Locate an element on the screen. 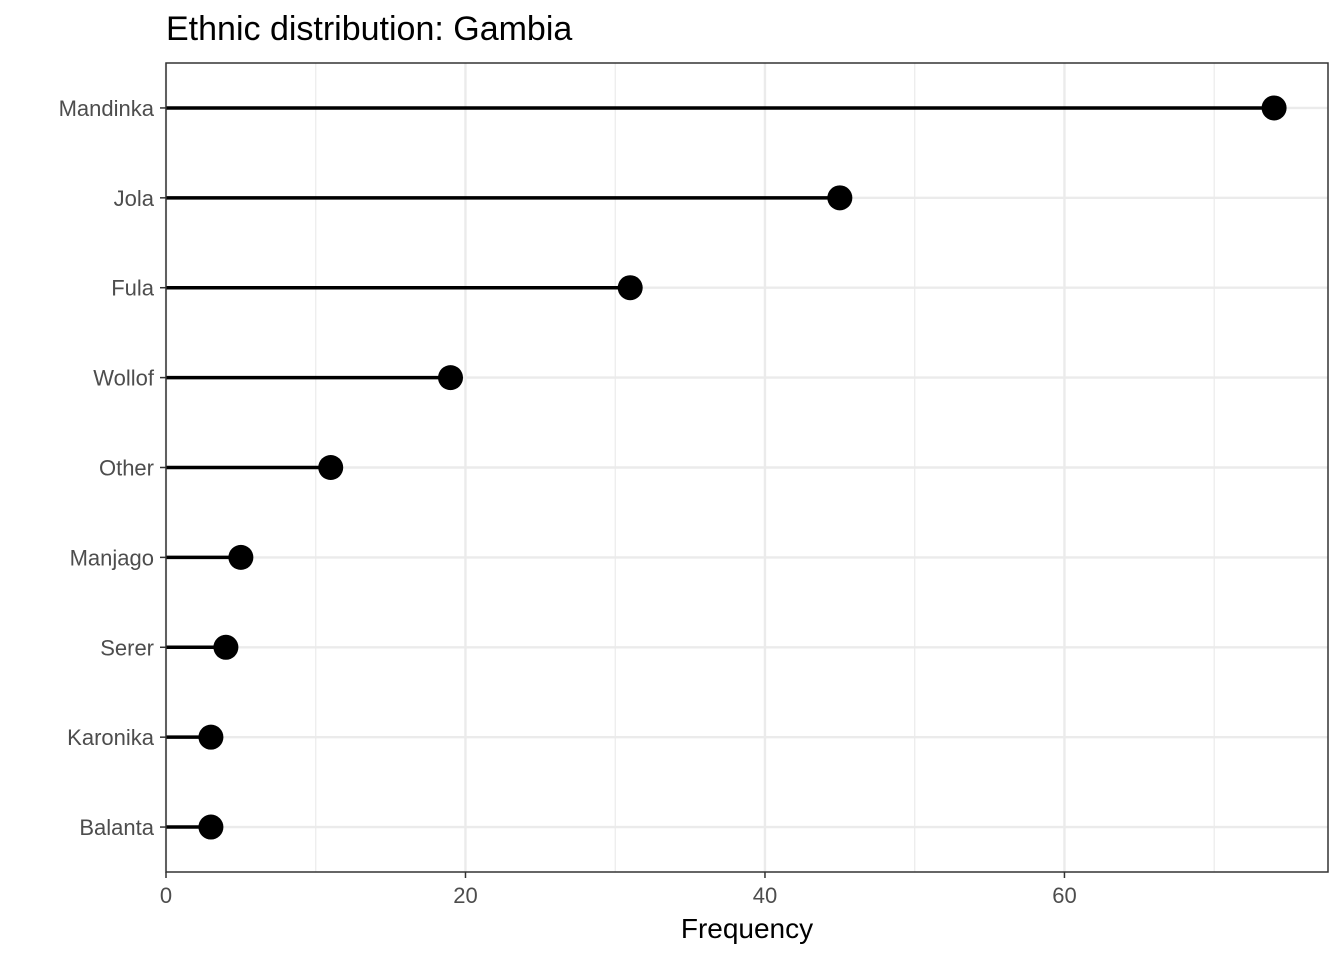 The image size is (1344, 960). x-tick-label: 0 is located at coordinates (166, 895).